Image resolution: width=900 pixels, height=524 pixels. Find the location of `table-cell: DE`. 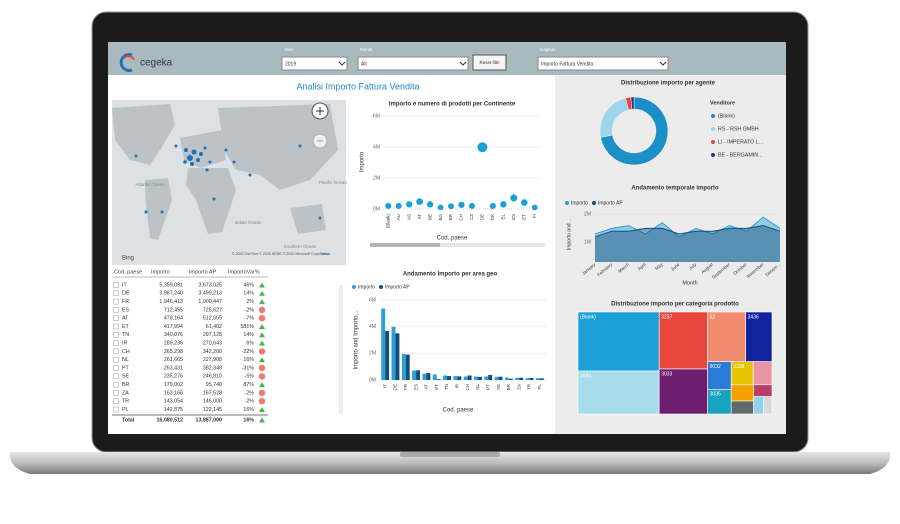

table-cell: DE is located at coordinates (126, 294).